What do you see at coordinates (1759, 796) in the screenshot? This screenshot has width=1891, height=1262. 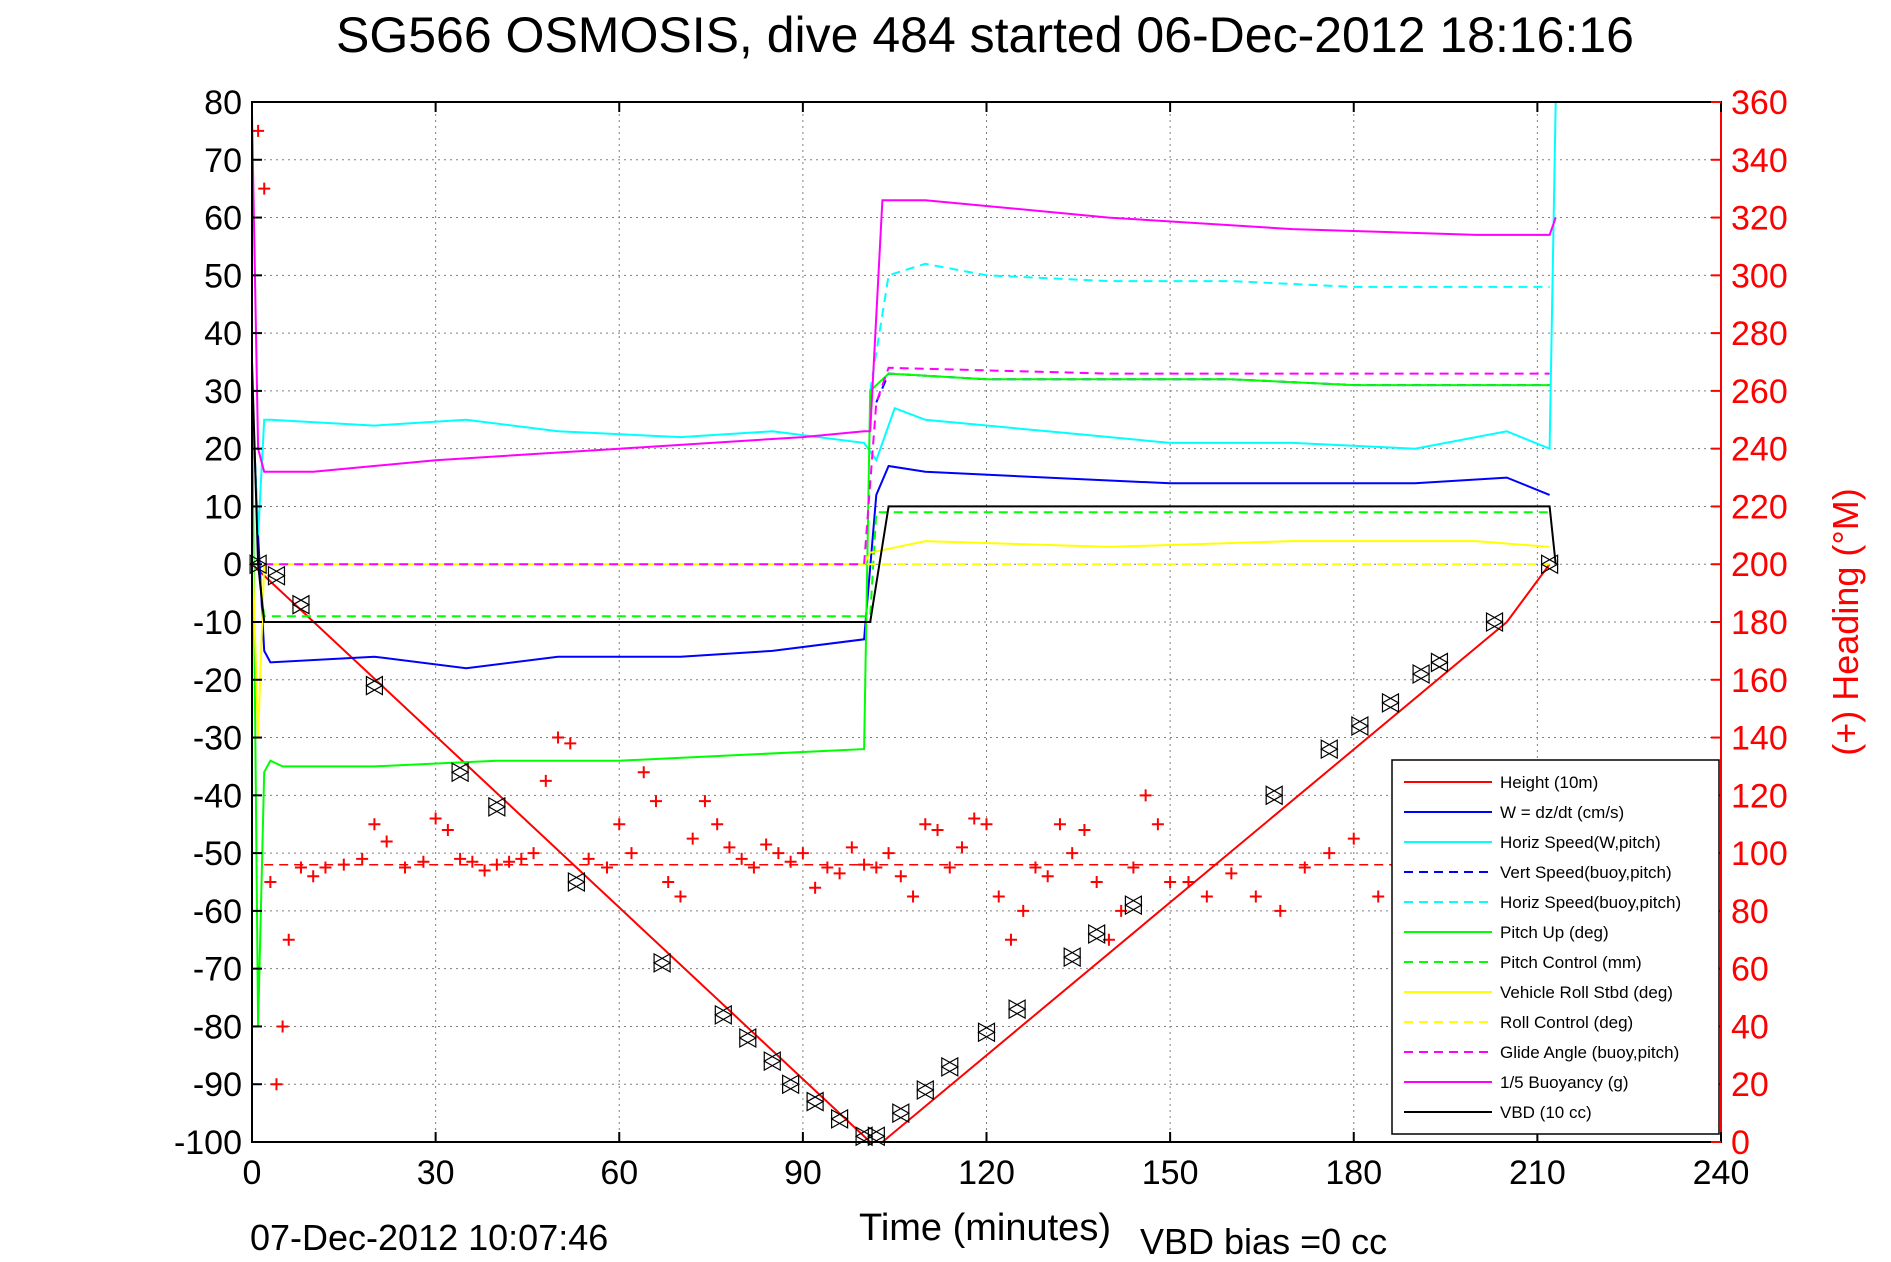 I see `y-right-tick-label: 120` at bounding box center [1759, 796].